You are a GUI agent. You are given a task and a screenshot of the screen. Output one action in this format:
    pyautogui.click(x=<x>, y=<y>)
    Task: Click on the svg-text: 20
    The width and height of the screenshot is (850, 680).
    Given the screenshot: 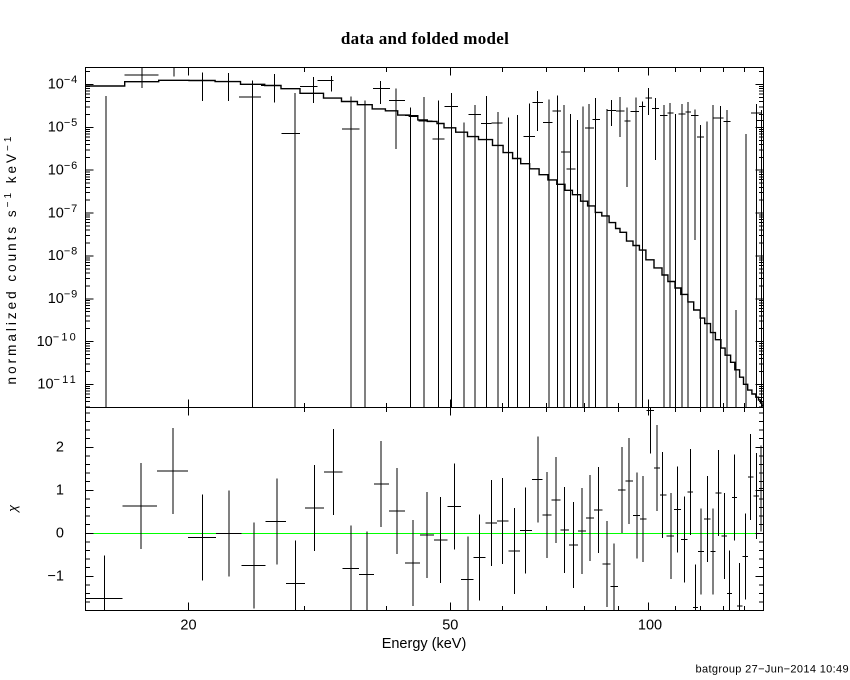 What is the action you would take?
    pyautogui.click(x=188, y=626)
    